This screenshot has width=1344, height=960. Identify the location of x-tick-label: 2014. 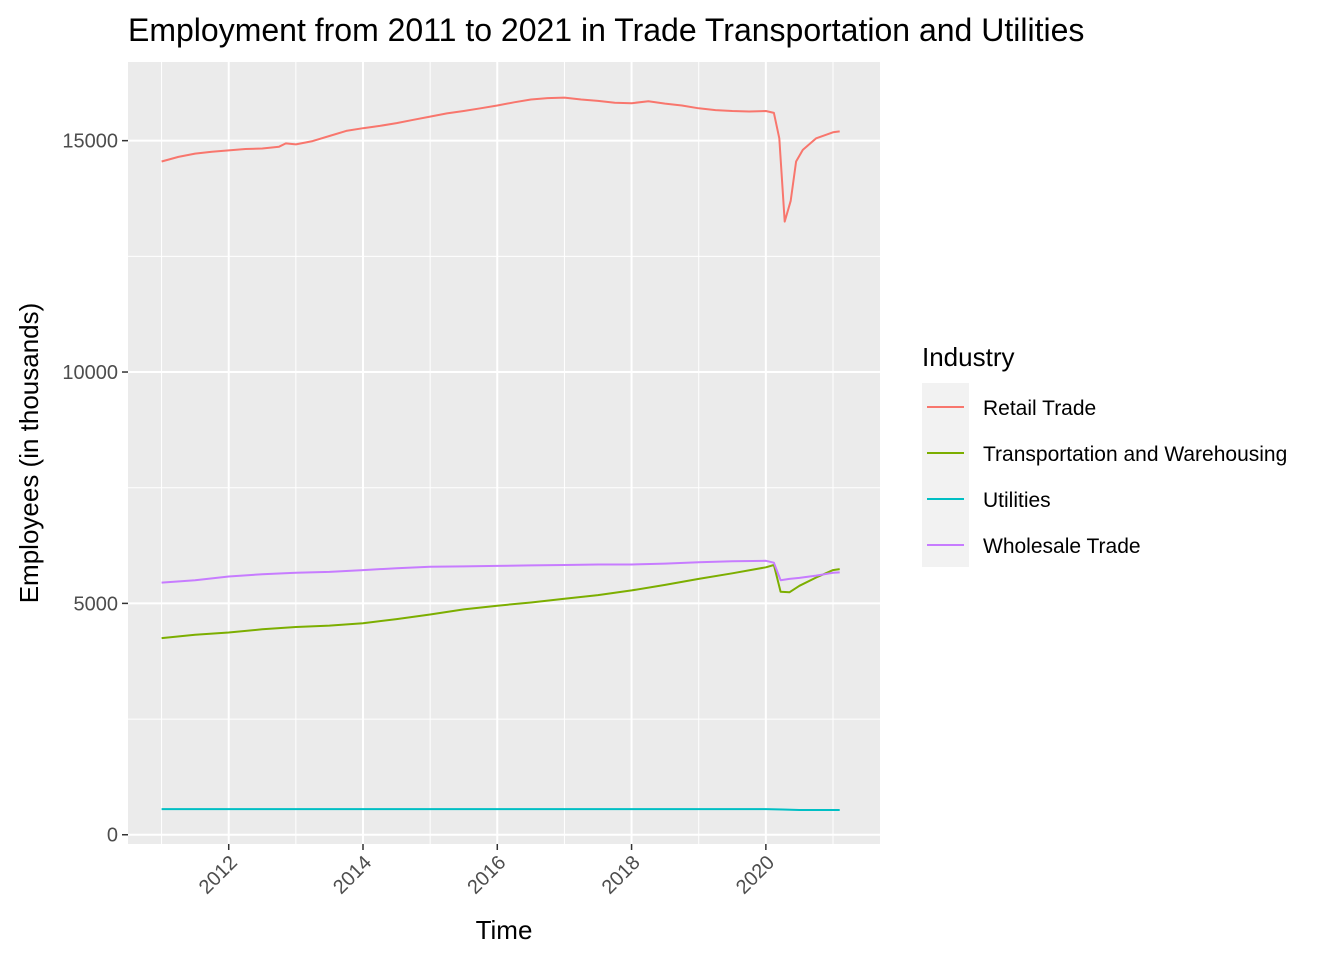
(352, 875).